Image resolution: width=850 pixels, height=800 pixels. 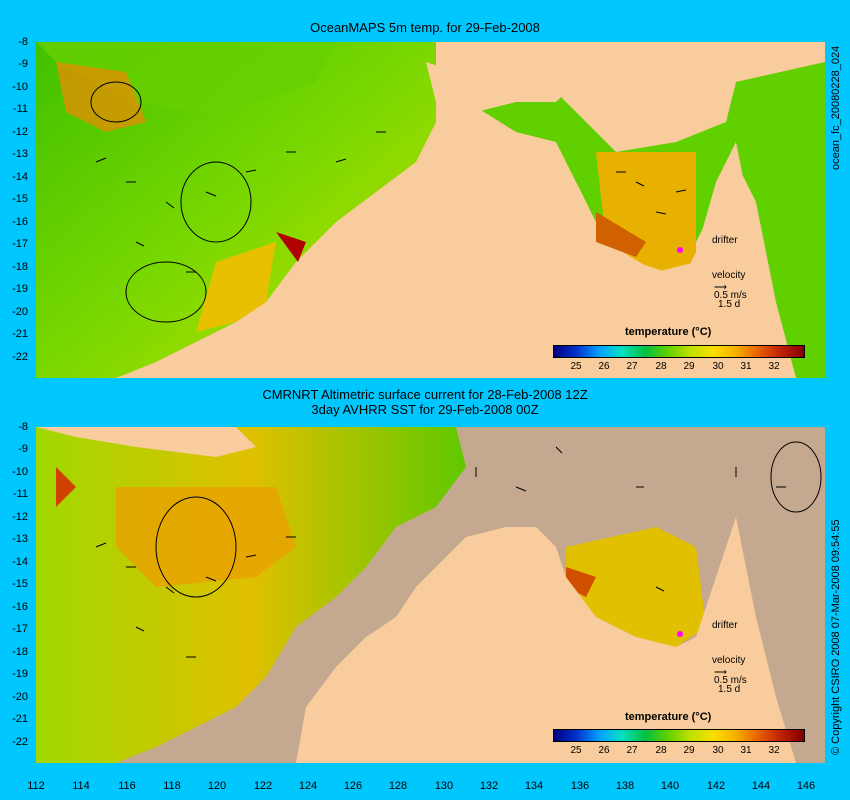 What do you see at coordinates (20, 312) in the screenshot?
I see `top-y-tick: -20` at bounding box center [20, 312].